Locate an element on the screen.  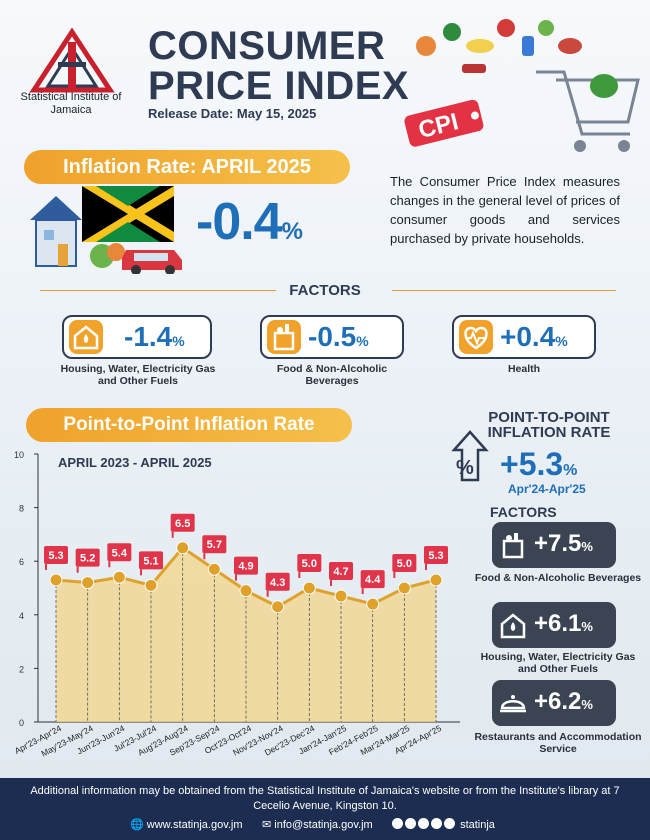
org-name: Statistical Institute of Jamaica is located at coordinates (71, 103).